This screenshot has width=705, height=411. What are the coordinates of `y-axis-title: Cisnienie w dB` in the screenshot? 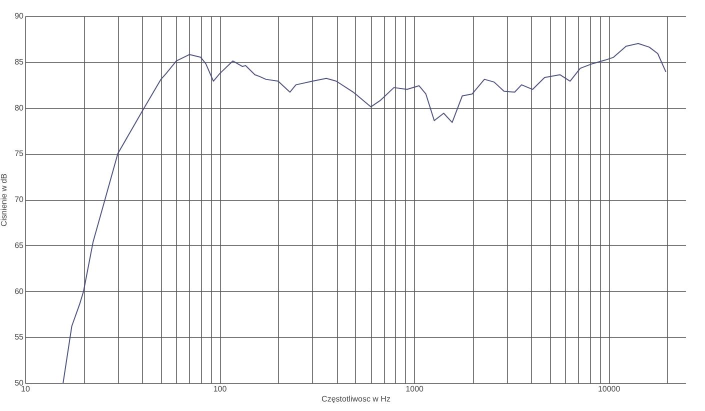 It's located at (4, 200).